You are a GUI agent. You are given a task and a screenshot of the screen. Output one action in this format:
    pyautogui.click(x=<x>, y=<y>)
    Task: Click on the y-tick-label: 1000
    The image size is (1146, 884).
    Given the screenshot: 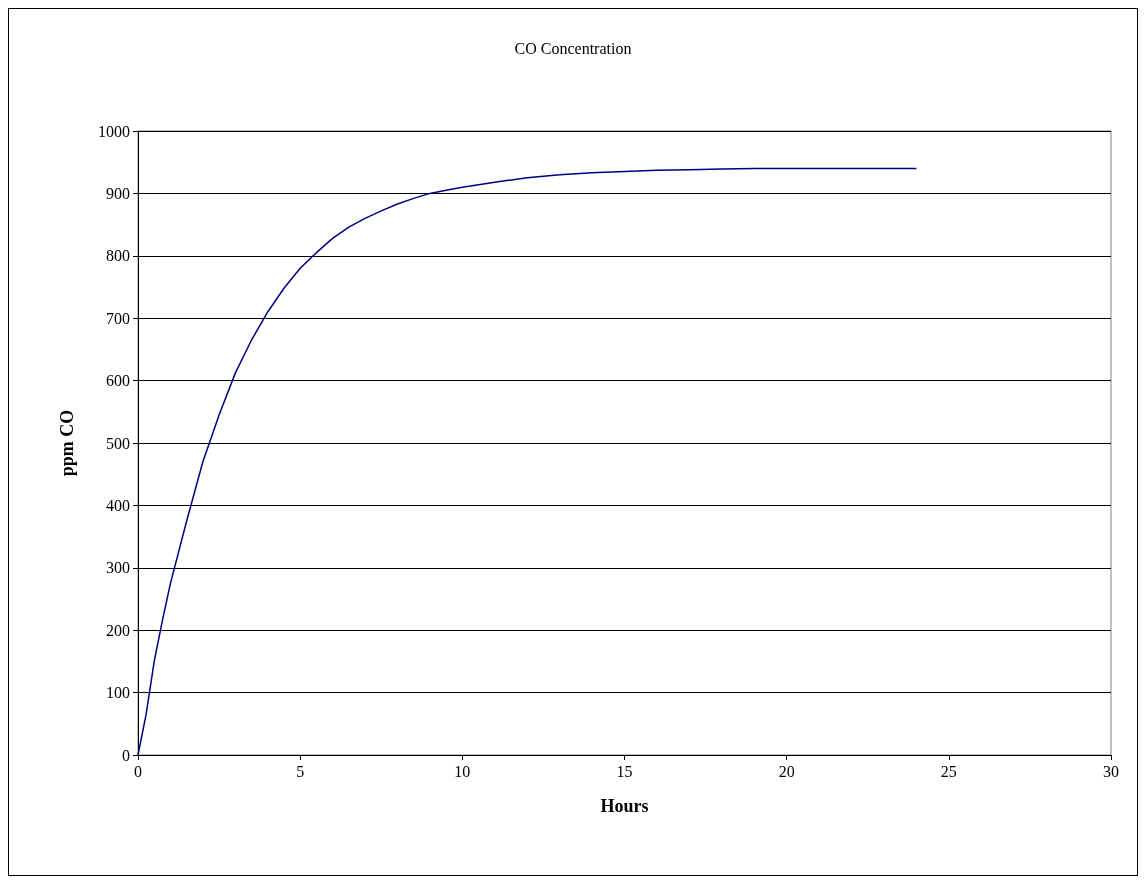 What is the action you would take?
    pyautogui.click(x=114, y=131)
    